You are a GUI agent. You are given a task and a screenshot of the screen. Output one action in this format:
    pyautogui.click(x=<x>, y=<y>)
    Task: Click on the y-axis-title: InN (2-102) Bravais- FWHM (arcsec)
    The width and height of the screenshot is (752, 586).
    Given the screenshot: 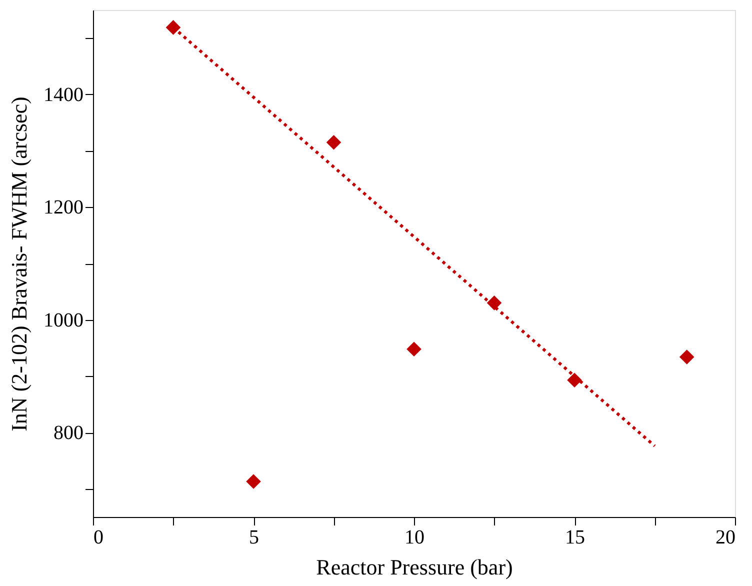 What is the action you would take?
    pyautogui.click(x=19, y=264)
    